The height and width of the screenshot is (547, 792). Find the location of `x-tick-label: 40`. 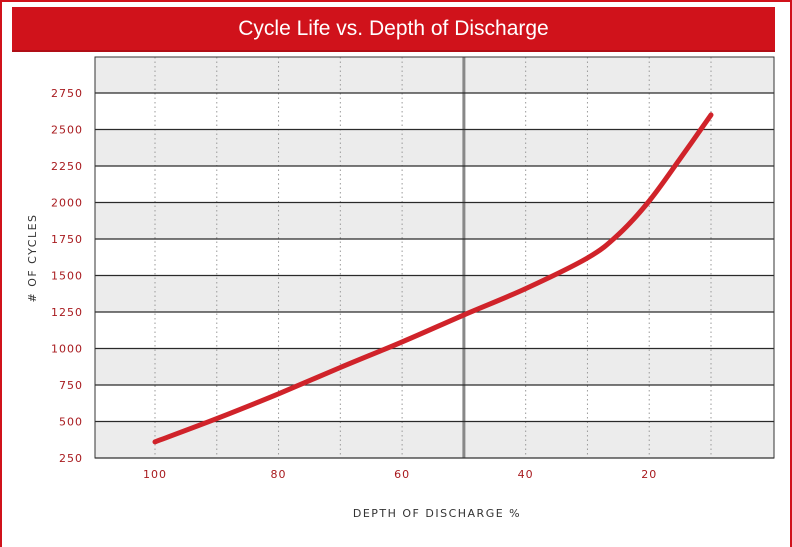

x-tick-label: 40 is located at coordinates (526, 474).